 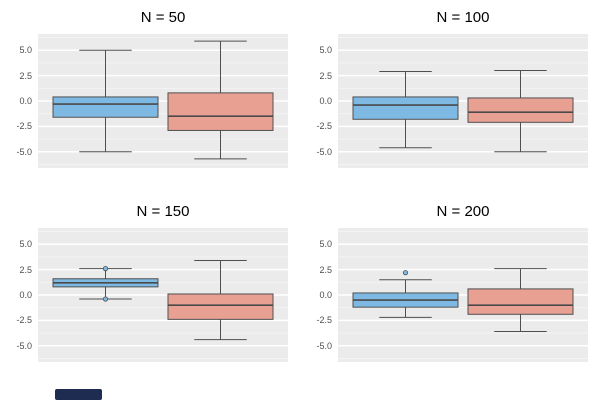 What do you see at coordinates (463, 211) in the screenshot?
I see `facet-title-n200: N = 200` at bounding box center [463, 211].